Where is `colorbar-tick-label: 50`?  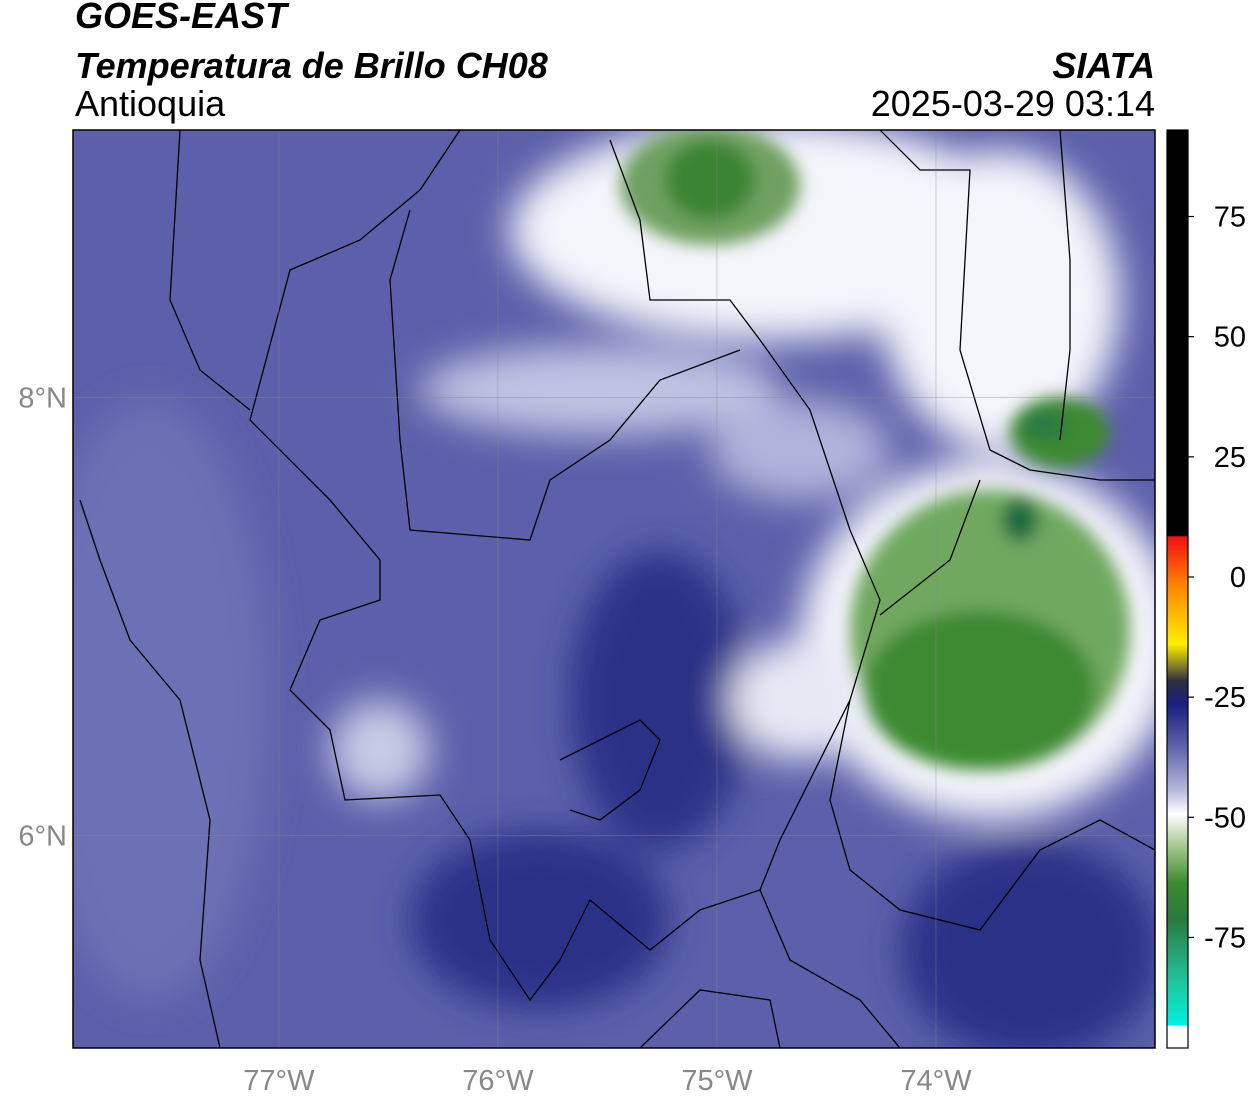
colorbar-tick-label: 50 is located at coordinates (1230, 338).